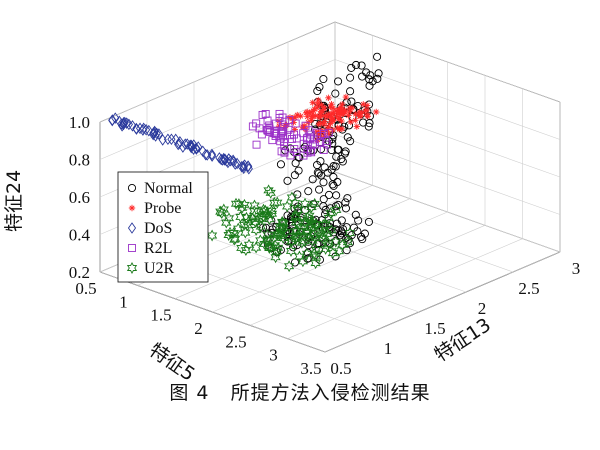 The image size is (600, 450). Describe the element at coordinates (132, 248) in the screenshot. I see `legend-marker-r2l` at that location.